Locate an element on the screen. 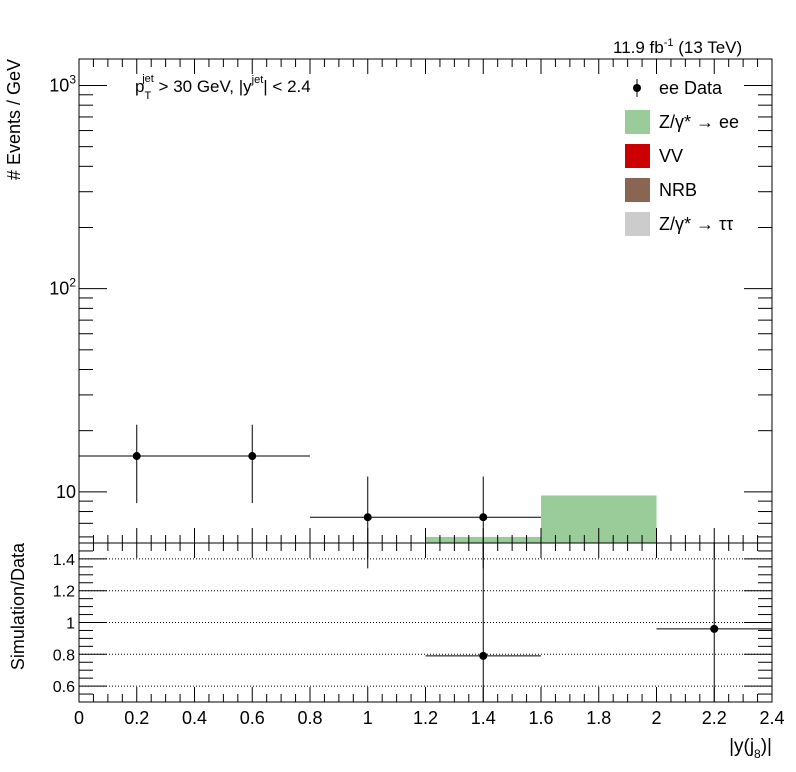  ratio-ytick-label: 1.2 is located at coordinates (64, 592).